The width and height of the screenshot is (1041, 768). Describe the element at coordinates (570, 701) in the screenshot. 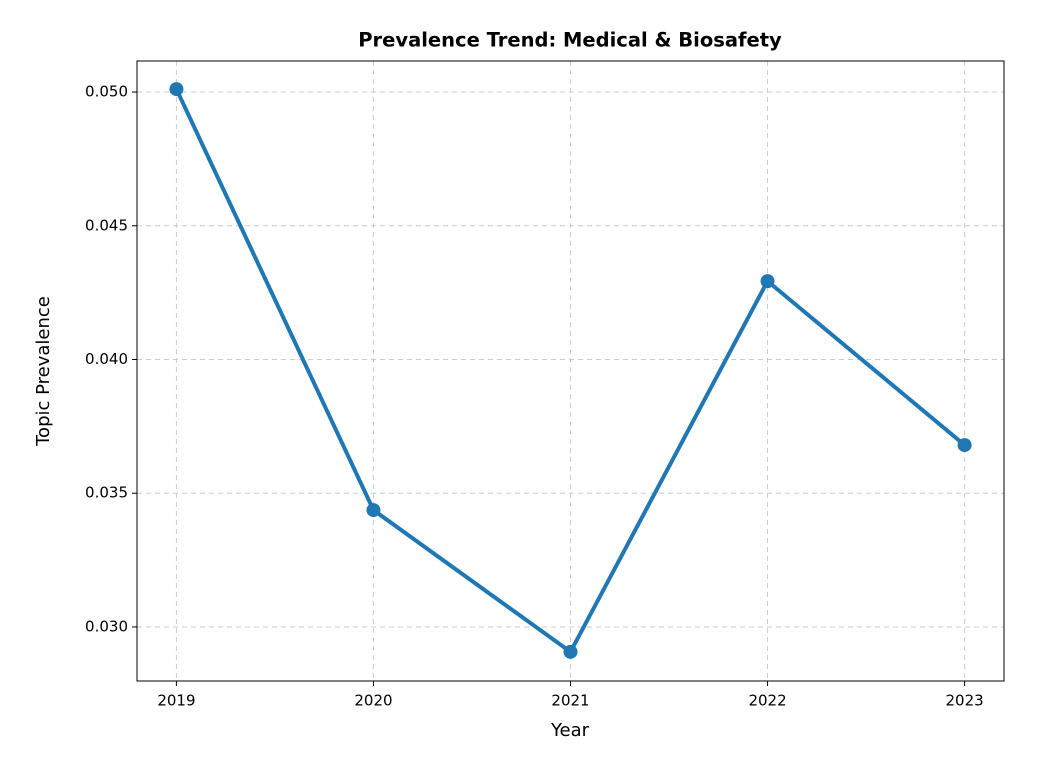

I see `x-tick-label: 2021` at that location.